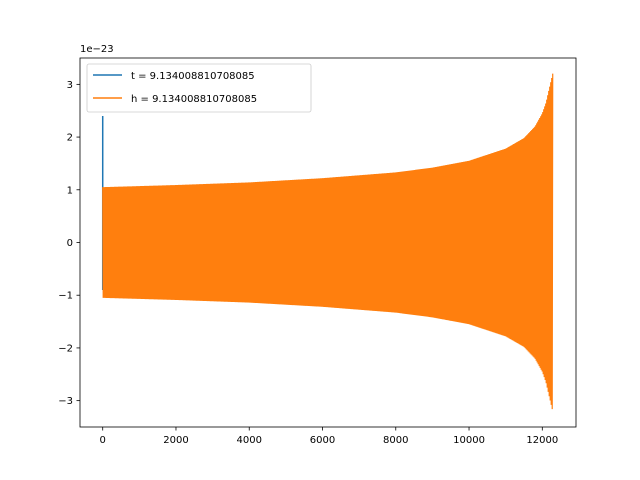 This screenshot has height=480, width=640. Describe the element at coordinates (193, 76) in the screenshot. I see `legend-label-t: t = 9.134008810708085` at that location.